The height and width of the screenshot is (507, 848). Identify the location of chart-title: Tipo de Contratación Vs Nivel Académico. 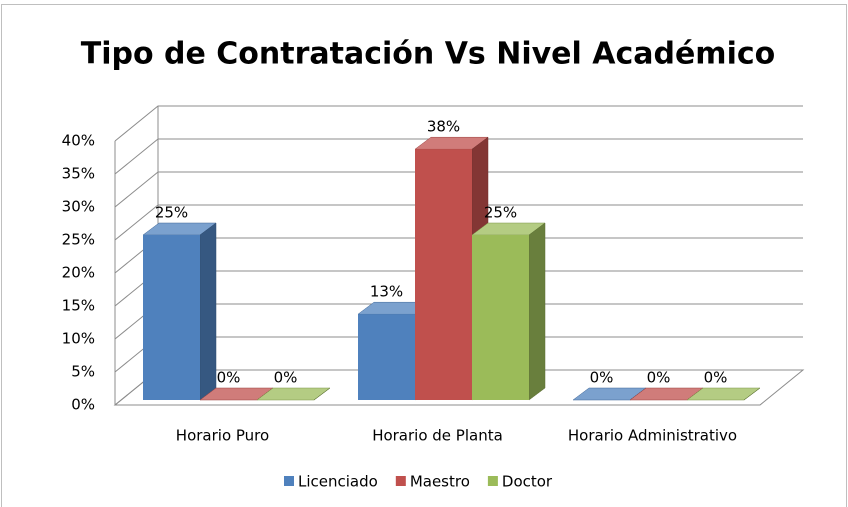
(428, 54).